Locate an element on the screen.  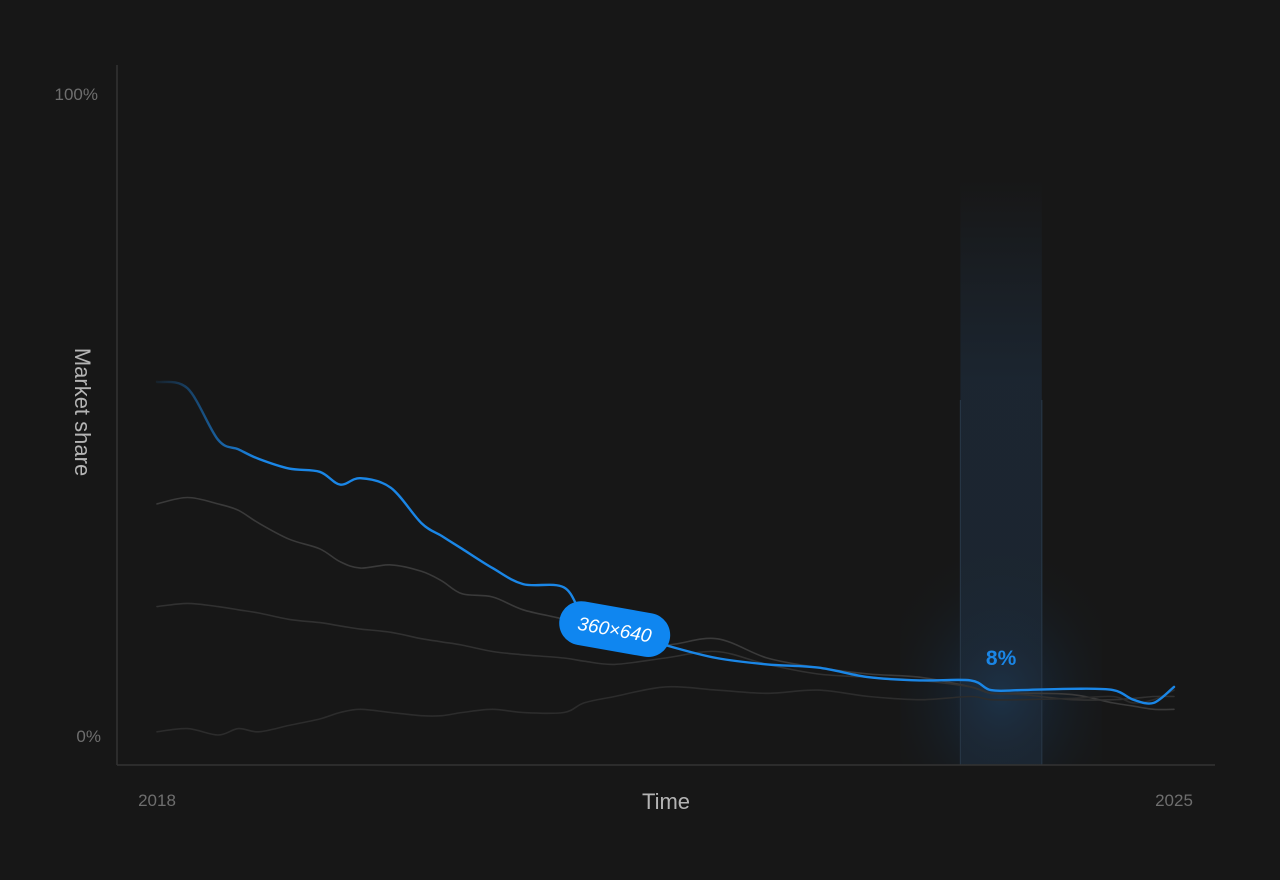
annotation-pill: 360×640 is located at coordinates (615, 629).